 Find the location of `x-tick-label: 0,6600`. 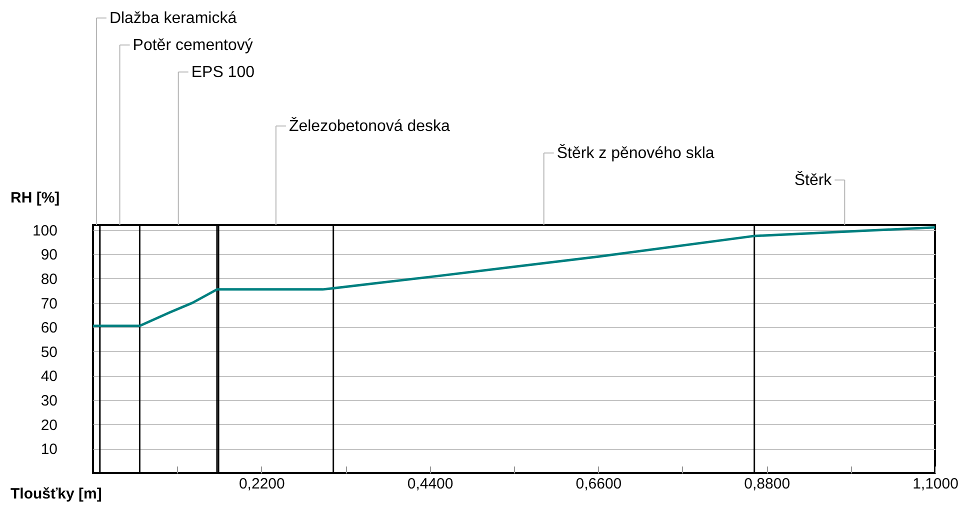

x-tick-label: 0,6600 is located at coordinates (599, 484).